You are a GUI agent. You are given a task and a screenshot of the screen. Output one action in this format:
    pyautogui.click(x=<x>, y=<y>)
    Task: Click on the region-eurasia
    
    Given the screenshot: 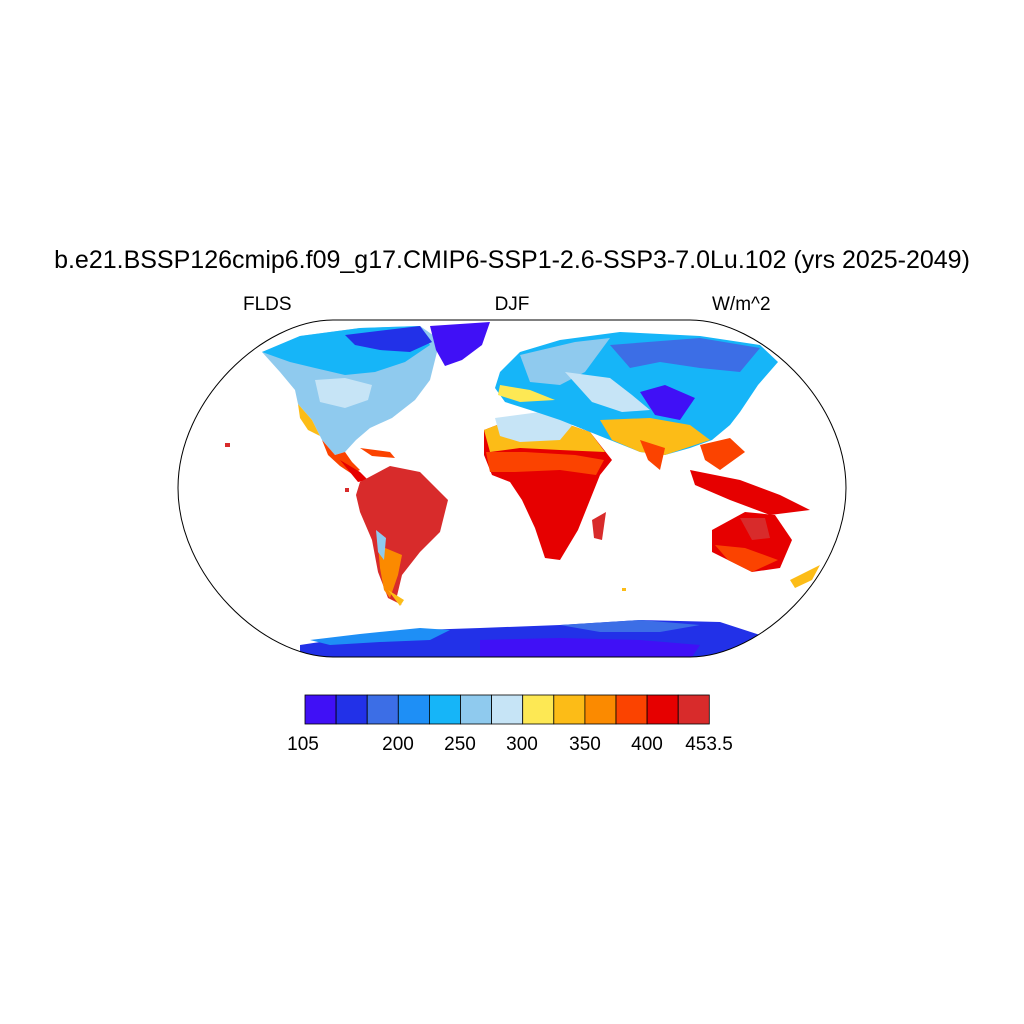 What is the action you would take?
    pyautogui.click(x=652, y=423)
    